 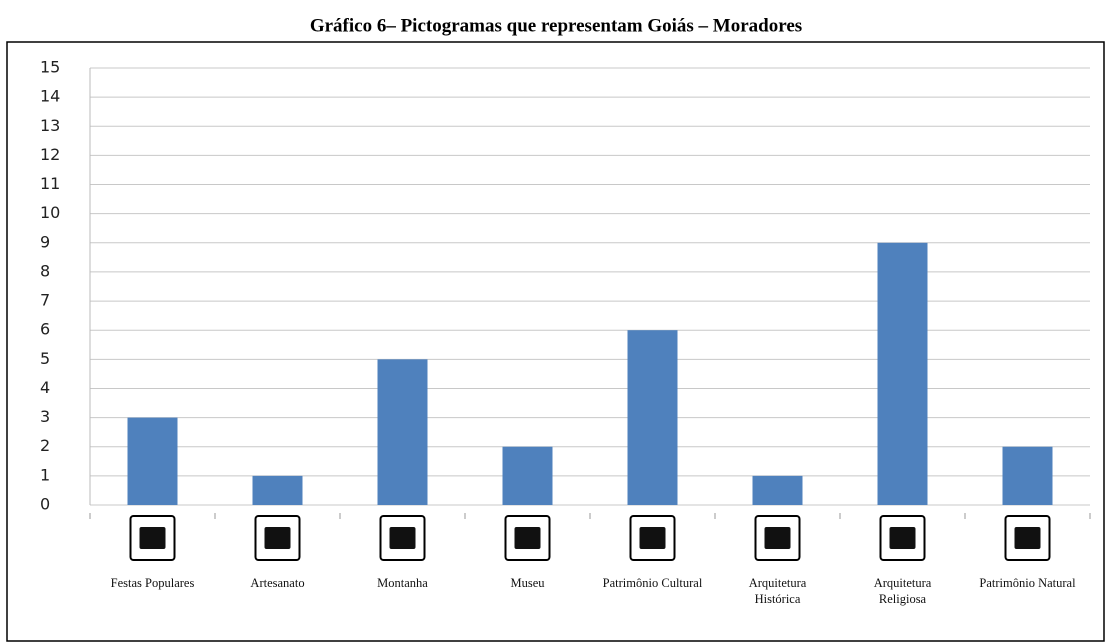 What do you see at coordinates (50, 125) in the screenshot?
I see `y-tick-label: 13` at bounding box center [50, 125].